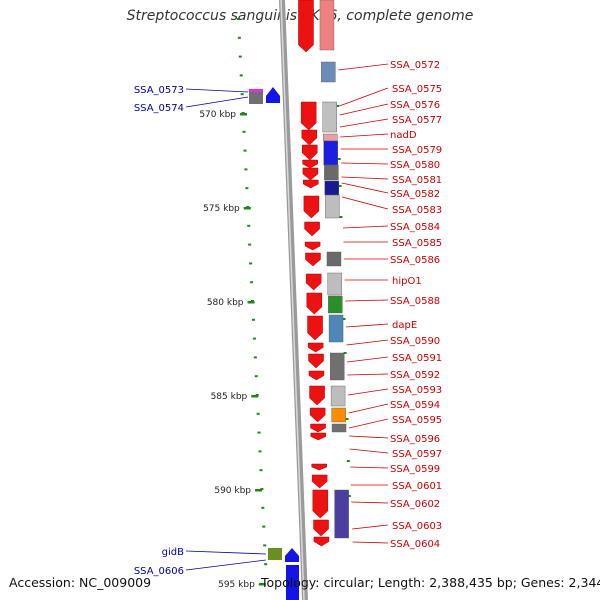  What do you see at coordinates (404, 325) in the screenshot?
I see `forward-gene-label: dapE` at bounding box center [404, 325].